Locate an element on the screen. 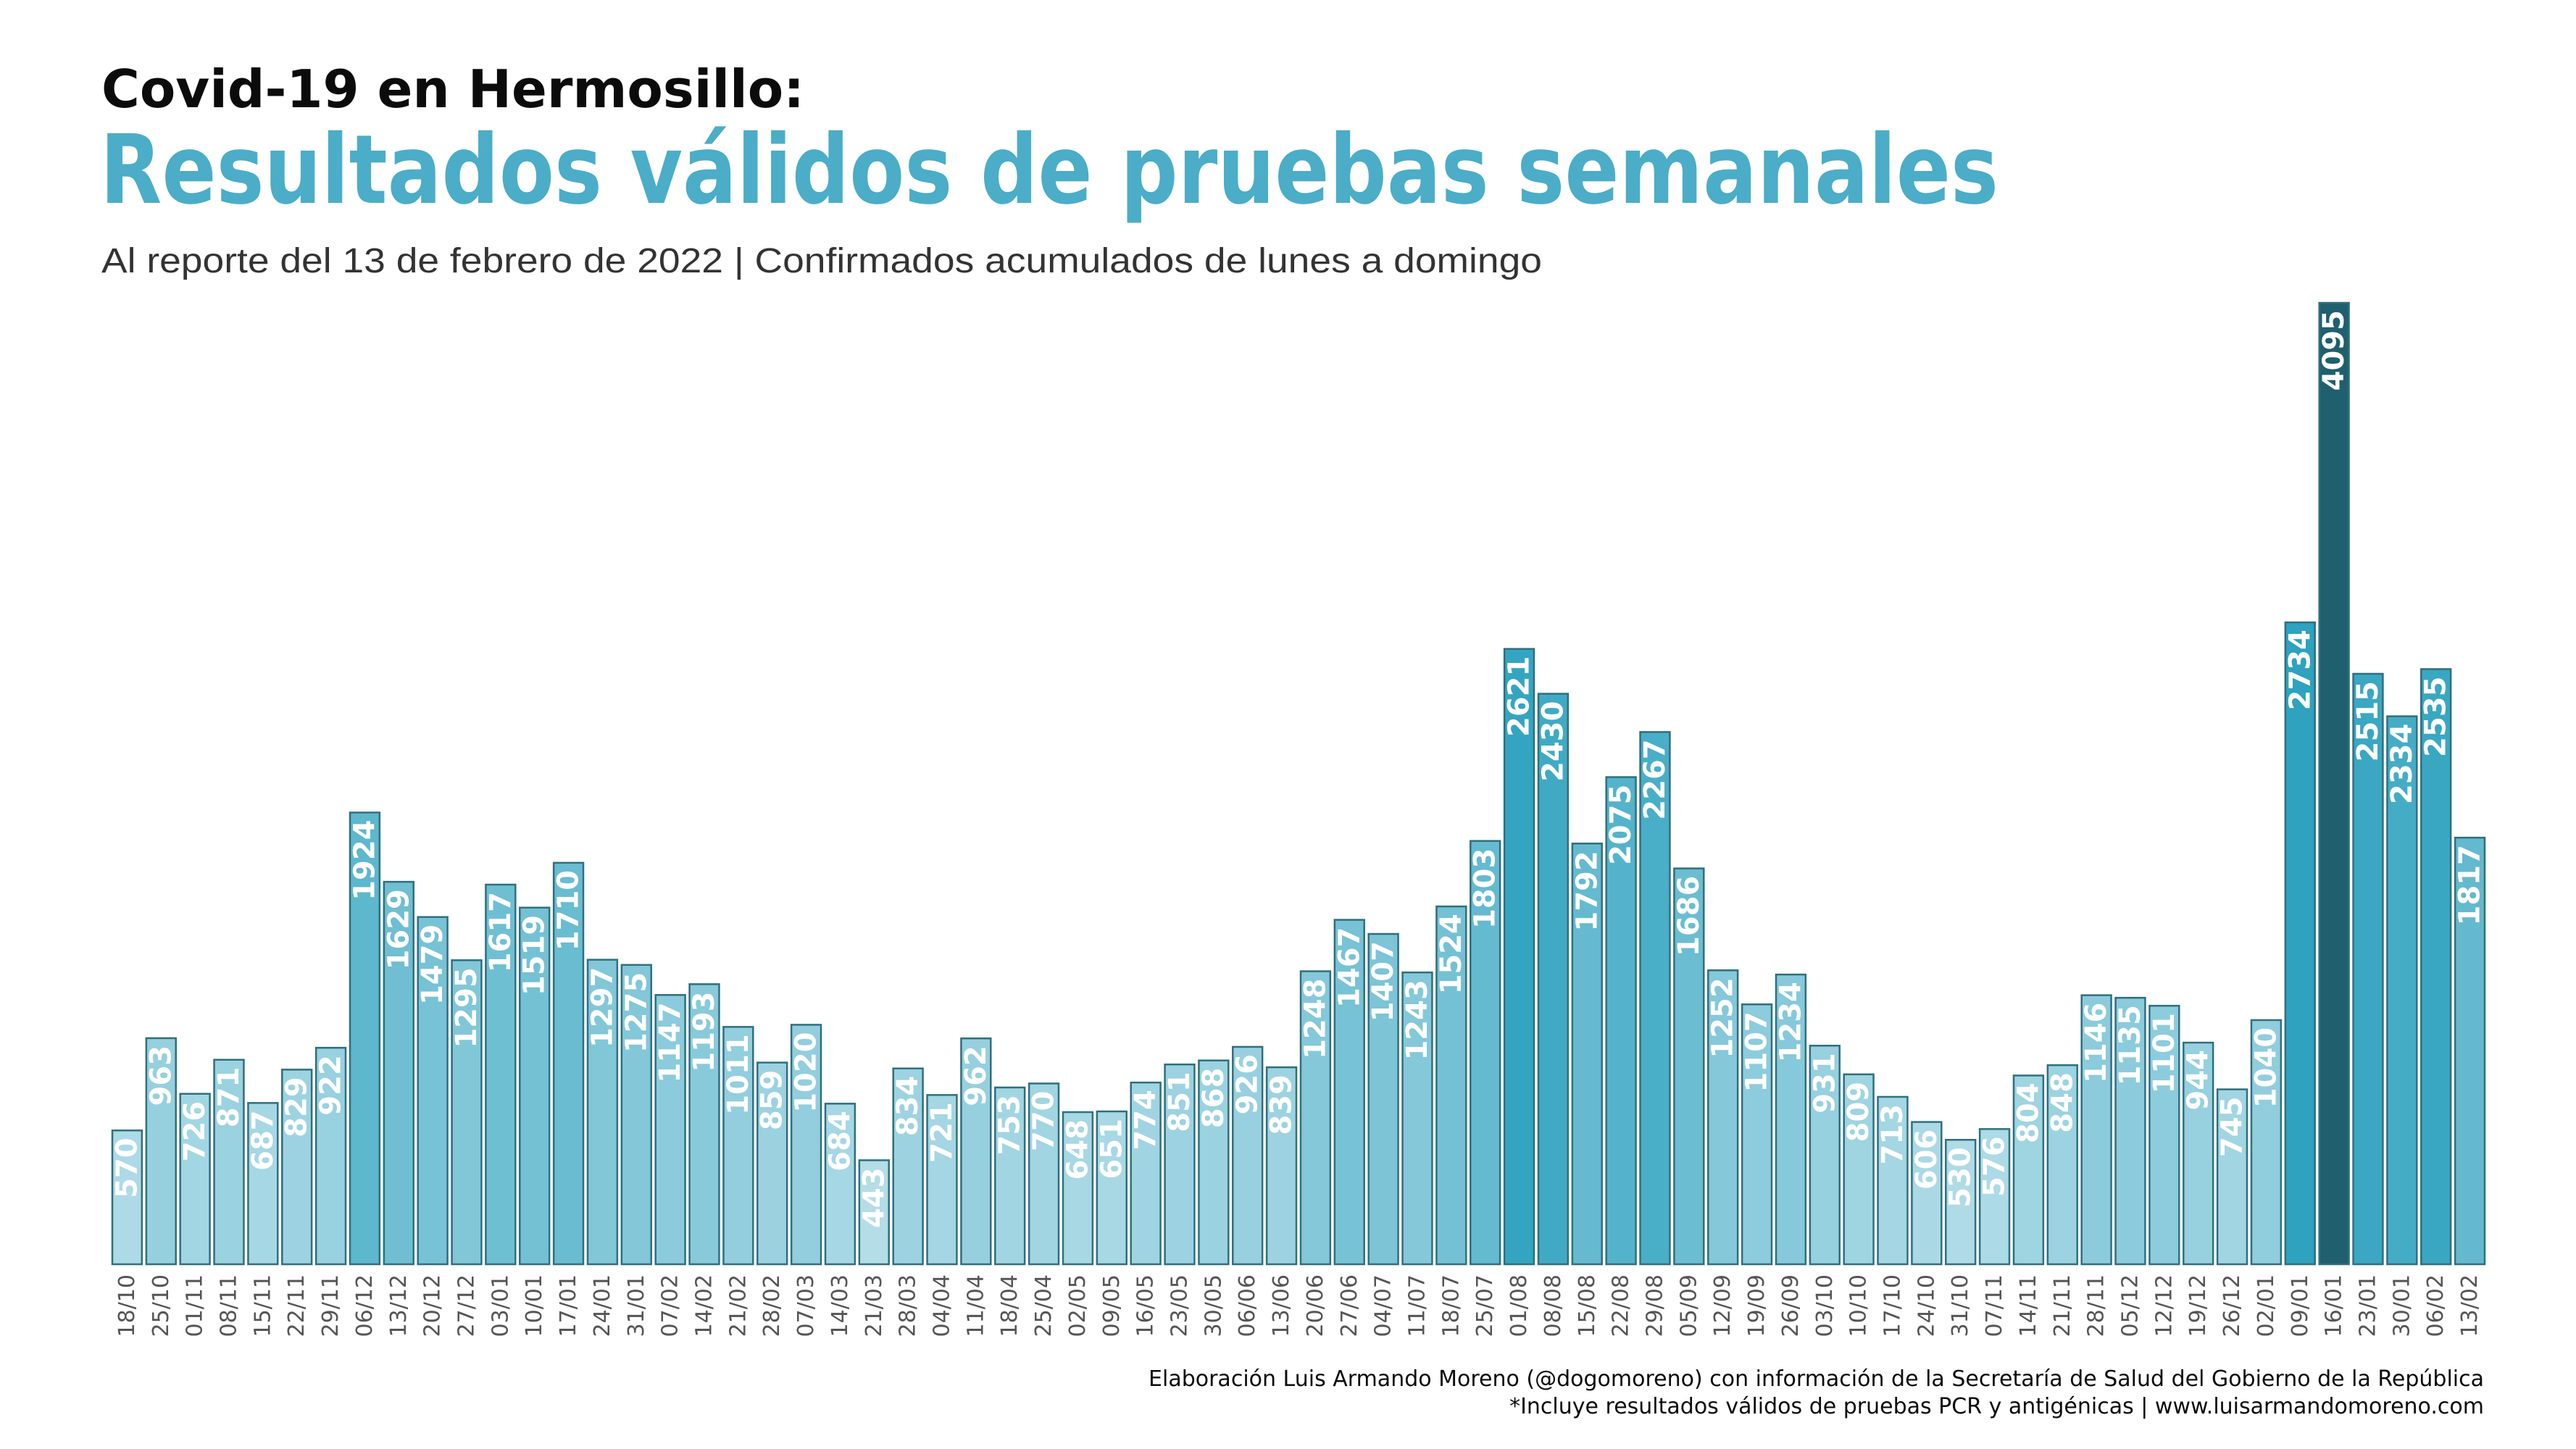 The height and width of the screenshot is (1449, 2576). bar-19/12 is located at coordinates (2198, 1153).